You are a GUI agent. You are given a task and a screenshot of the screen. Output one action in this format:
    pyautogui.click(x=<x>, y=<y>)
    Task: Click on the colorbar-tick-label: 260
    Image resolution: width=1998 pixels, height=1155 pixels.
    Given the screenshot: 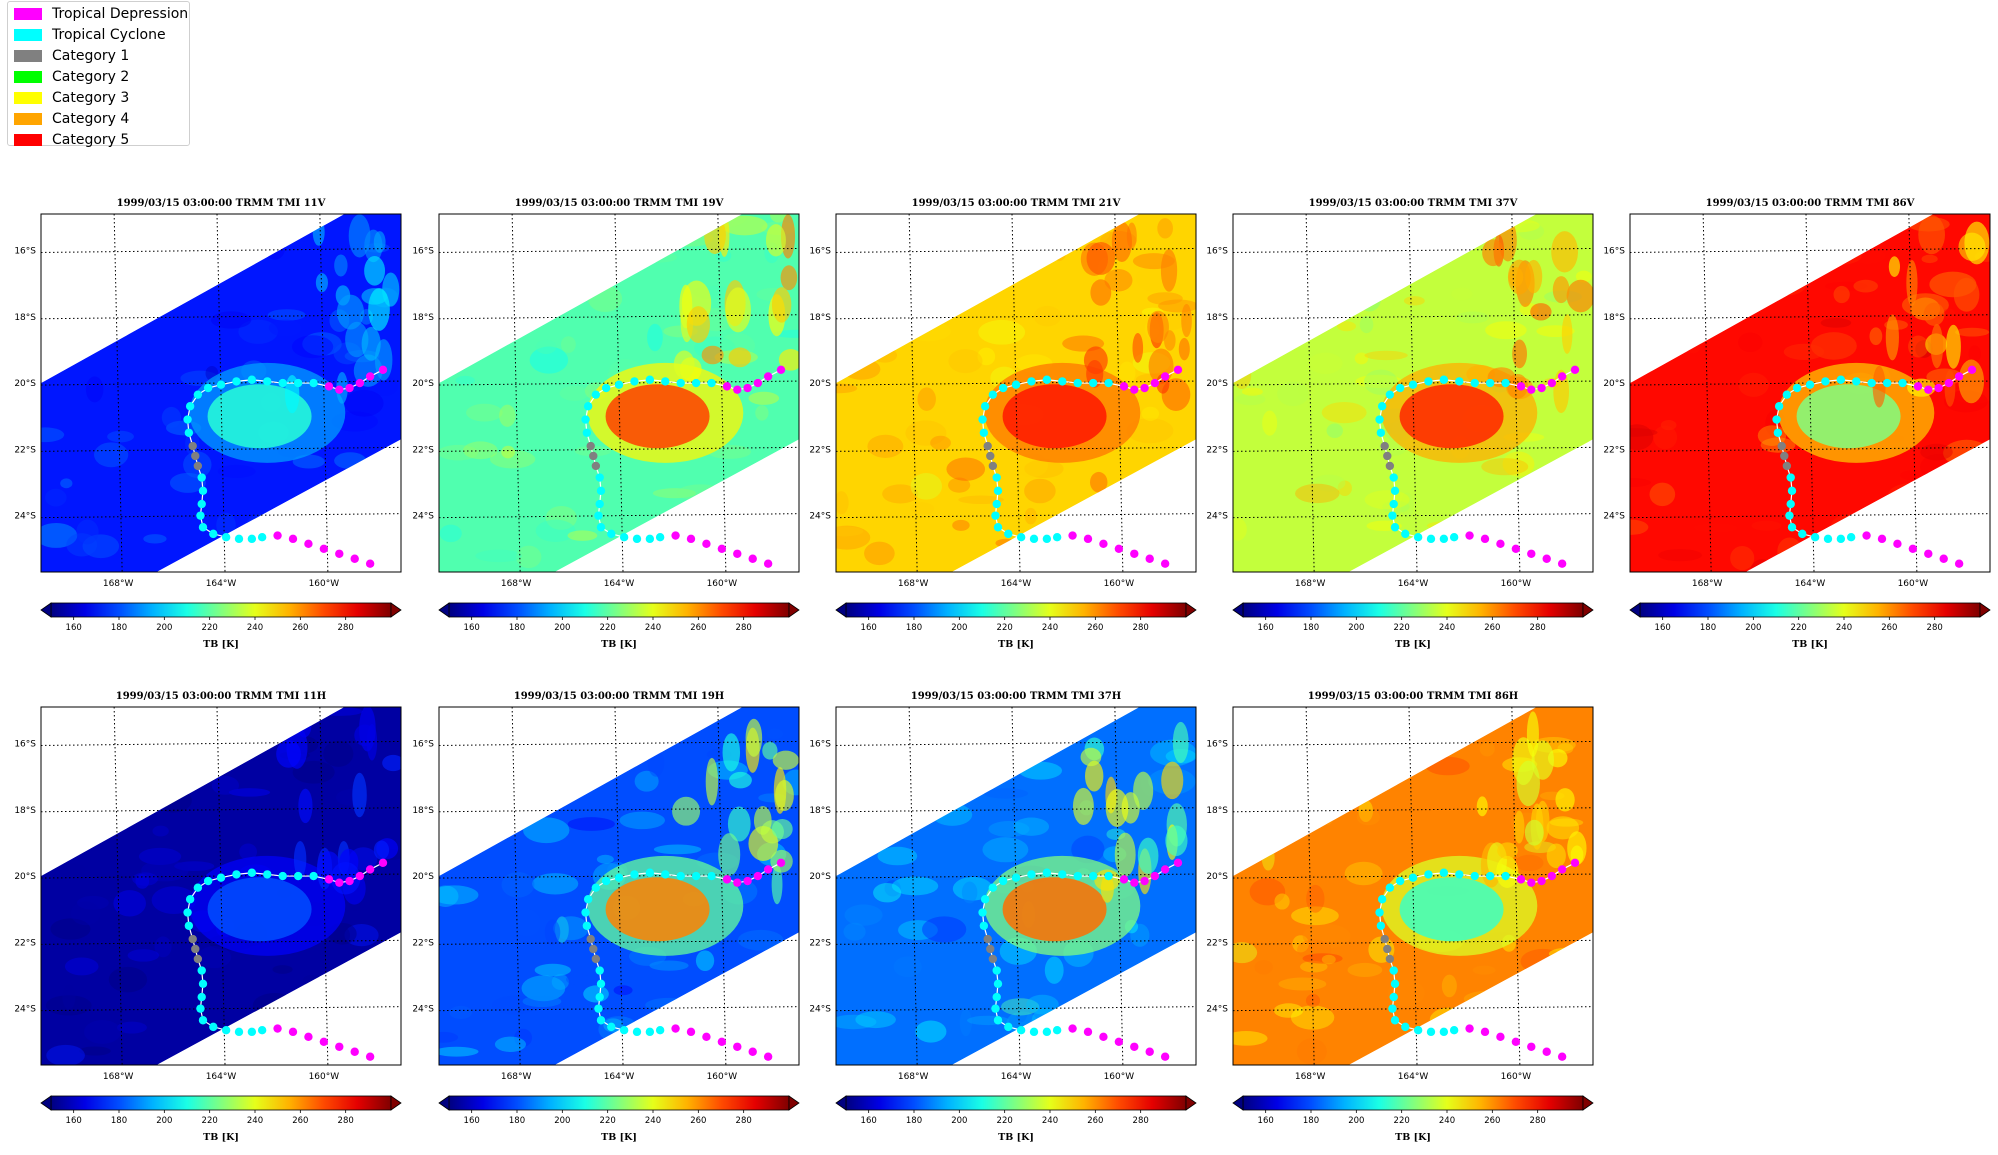 What is the action you would take?
    pyautogui.click(x=300, y=628)
    